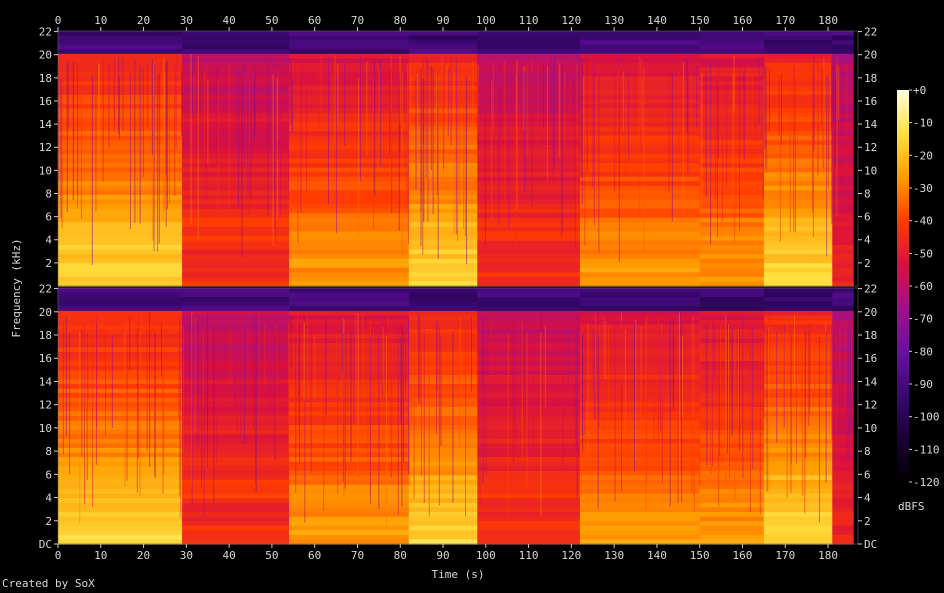  I want to click on y-tick-label-right: 6, so click(867, 217).